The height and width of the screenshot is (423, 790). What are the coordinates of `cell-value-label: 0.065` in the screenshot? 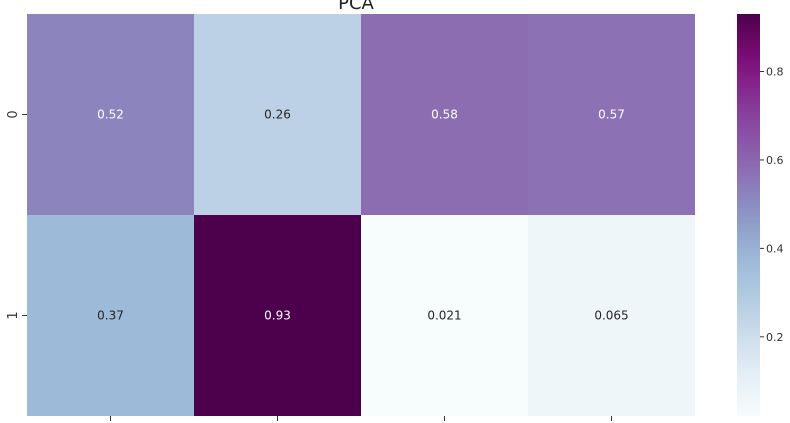 It's located at (611, 316).